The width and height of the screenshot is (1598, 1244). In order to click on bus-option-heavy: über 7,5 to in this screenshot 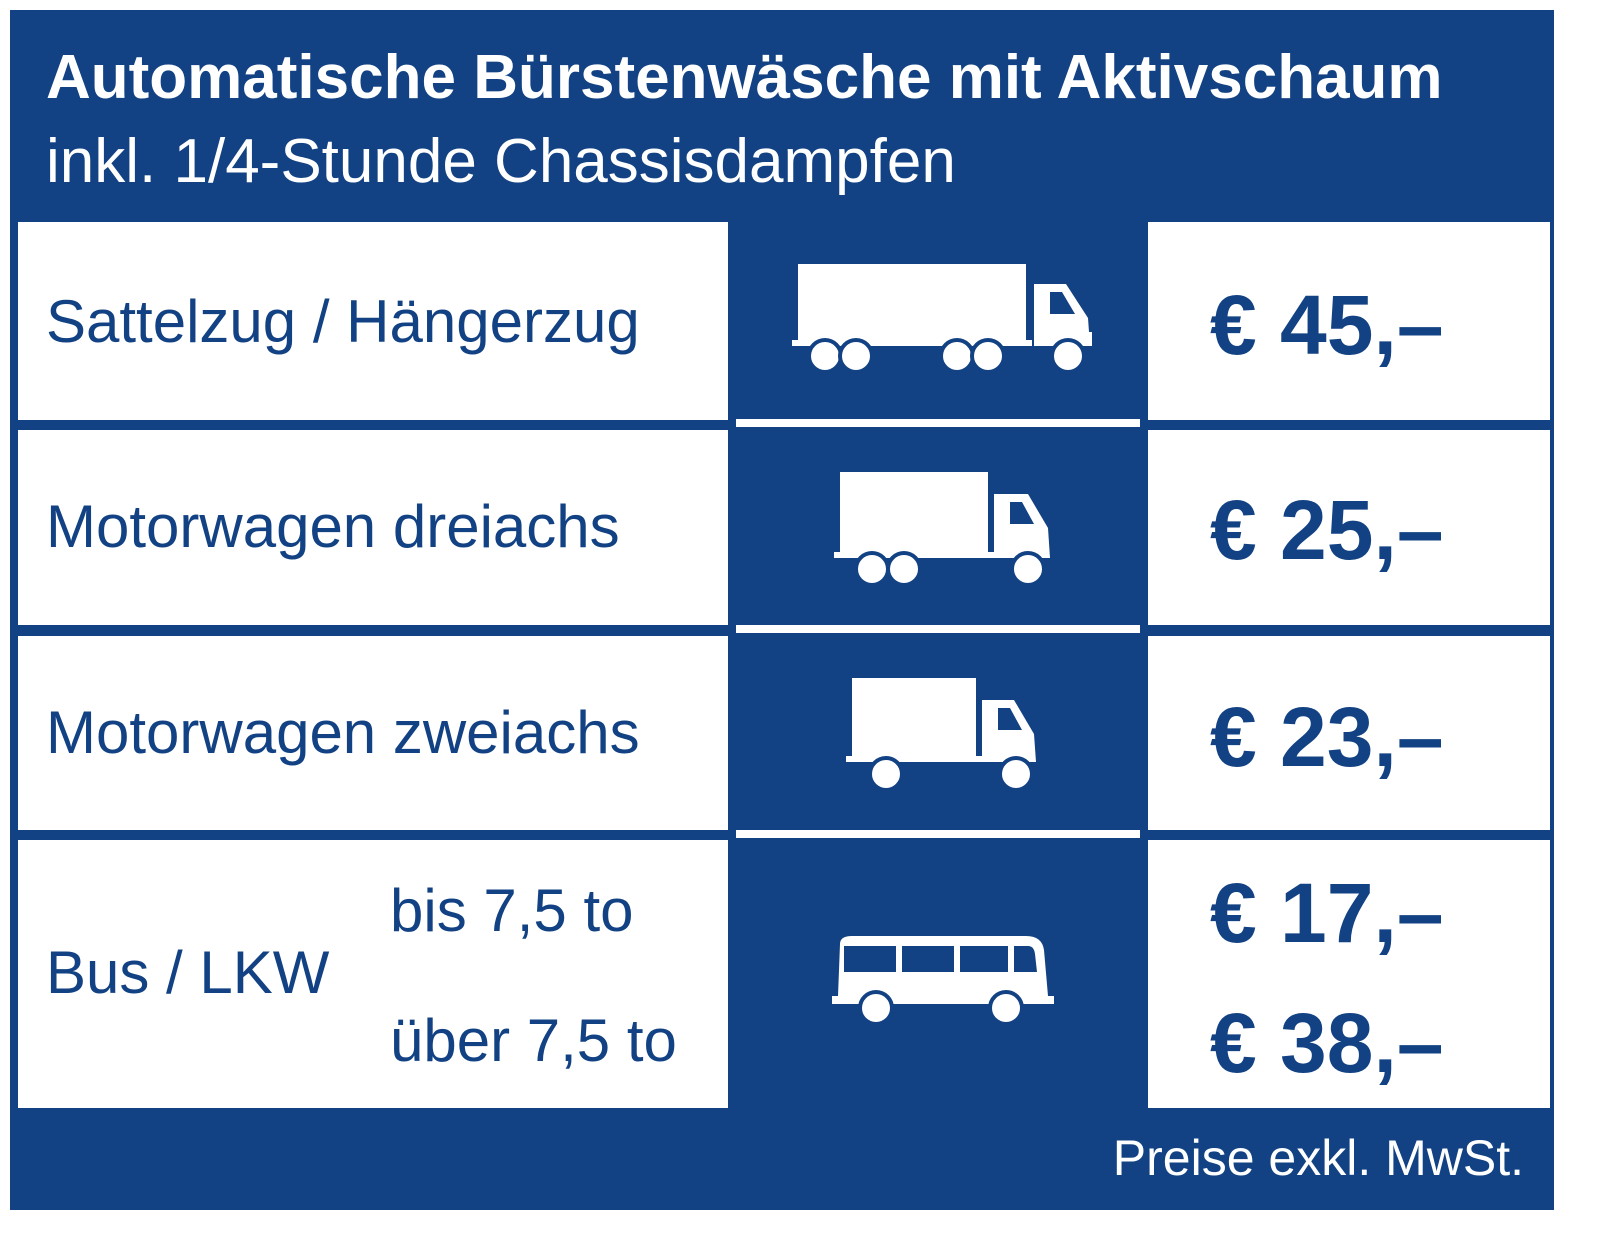, I will do `click(533, 1040)`.